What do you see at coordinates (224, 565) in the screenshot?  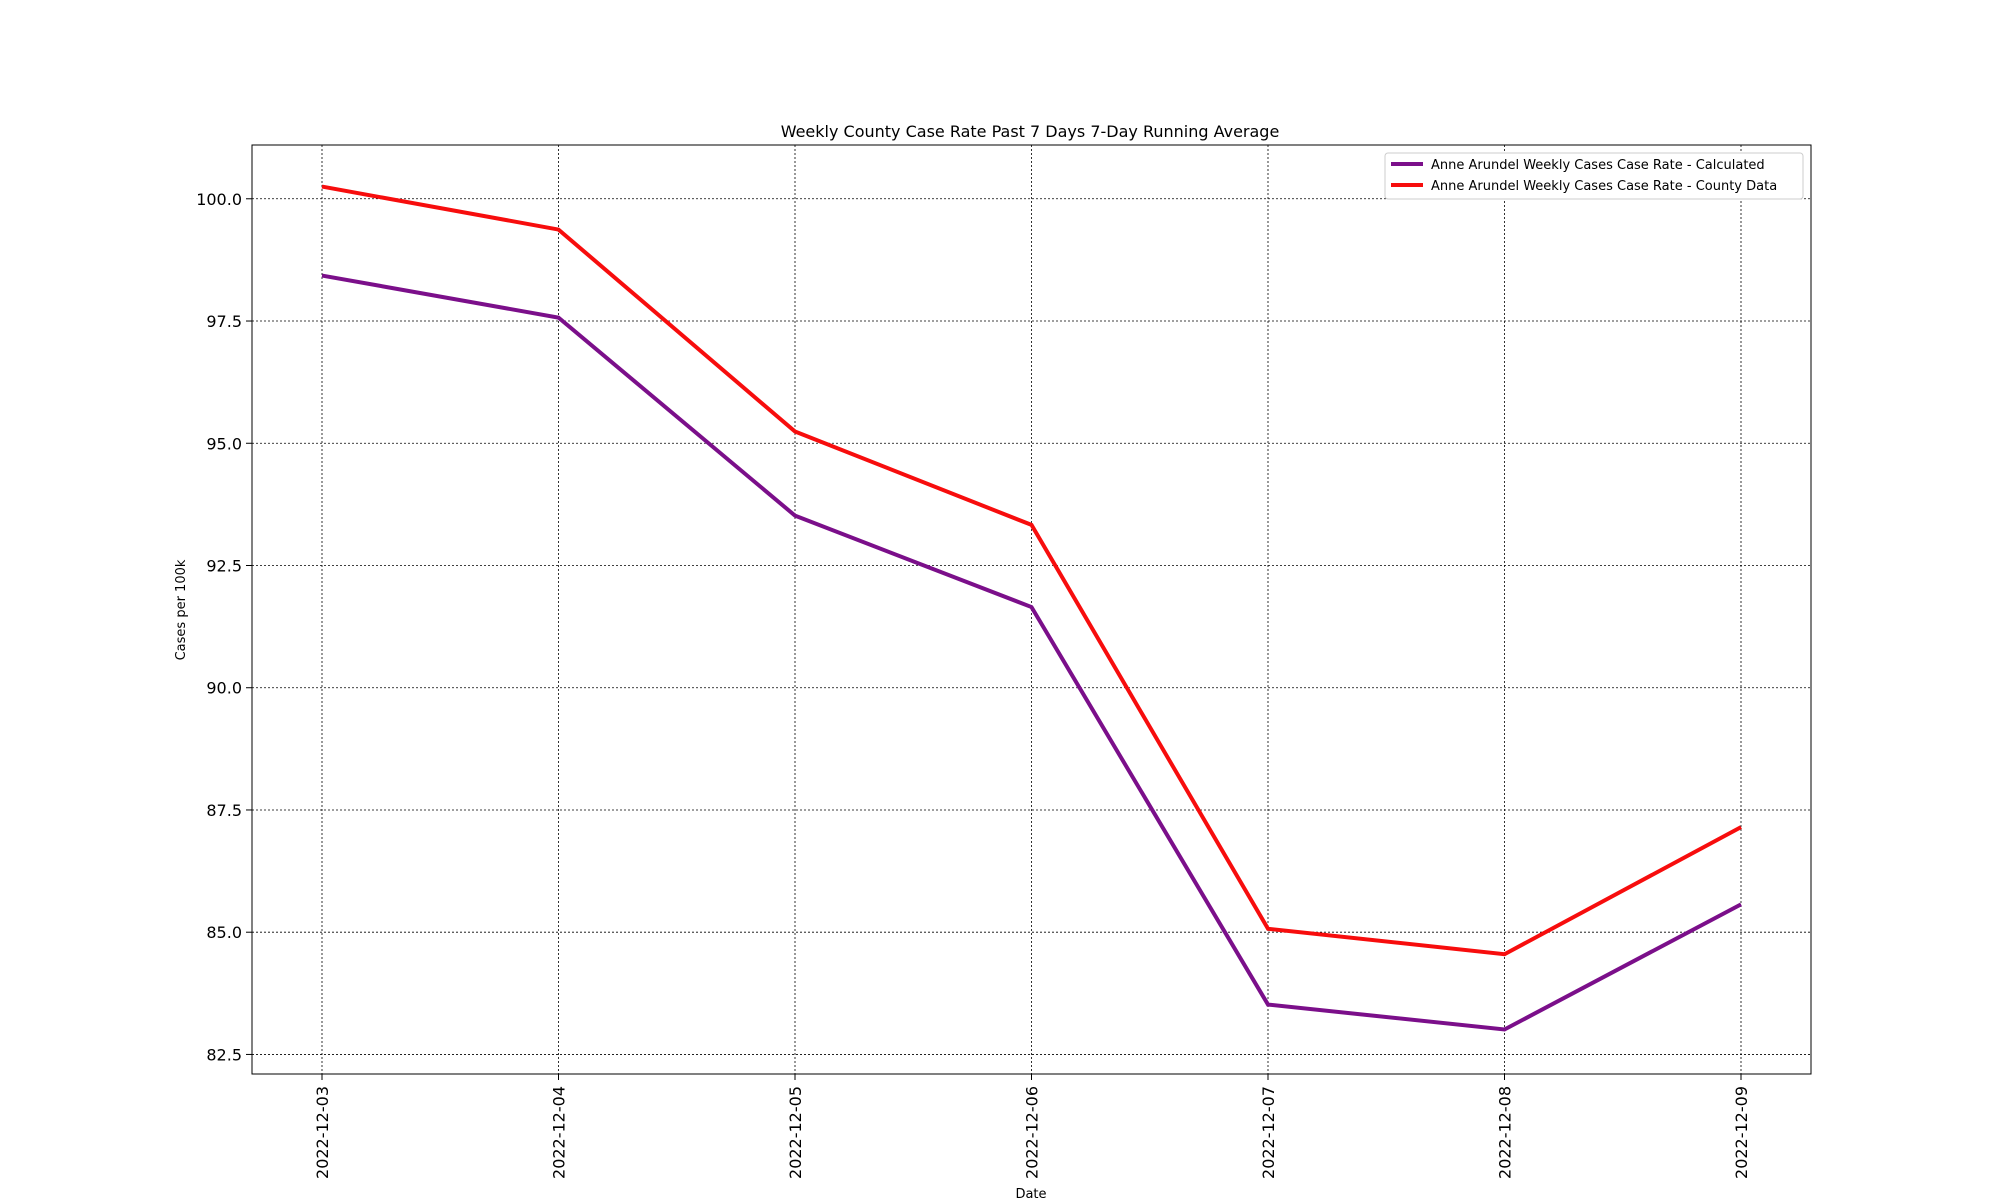 I see `y-tick-label: 92.5` at bounding box center [224, 565].